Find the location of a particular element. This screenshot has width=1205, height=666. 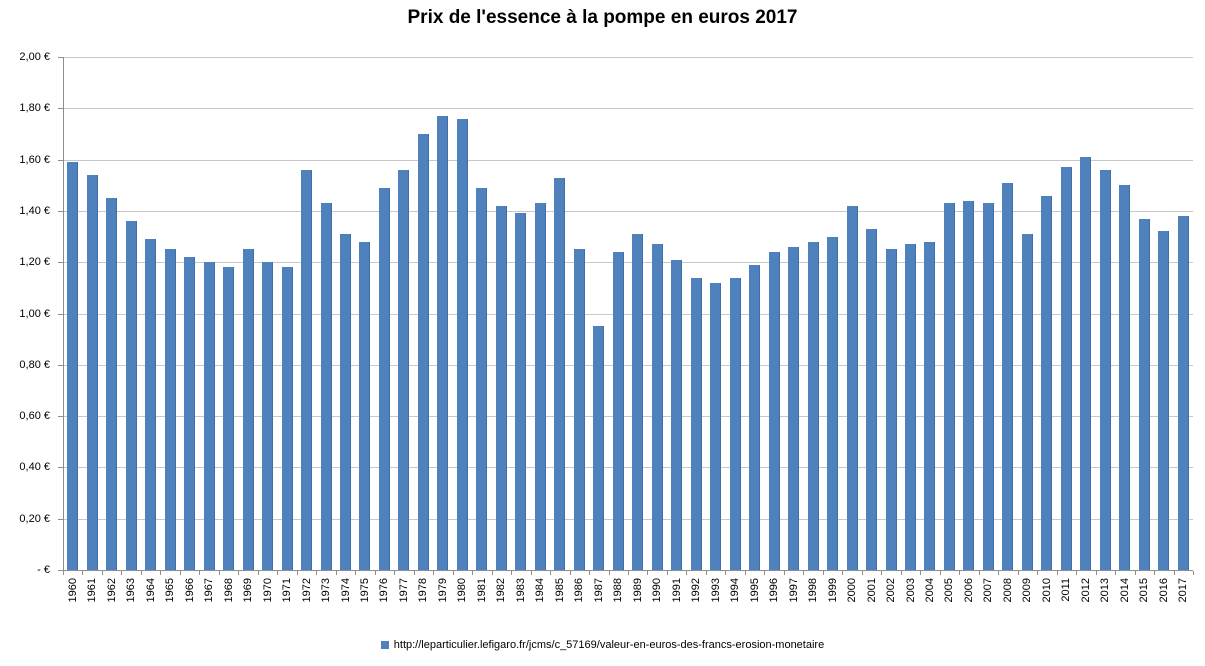

x-axis-label: 2001 is located at coordinates (872, 590).